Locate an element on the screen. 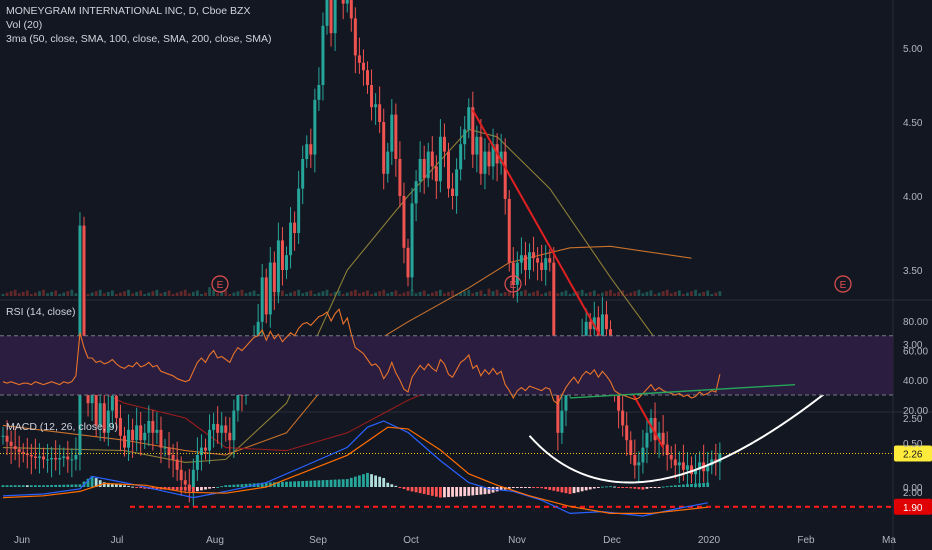 This screenshot has height=550, width=932. support-tag is located at coordinates (913, 506).